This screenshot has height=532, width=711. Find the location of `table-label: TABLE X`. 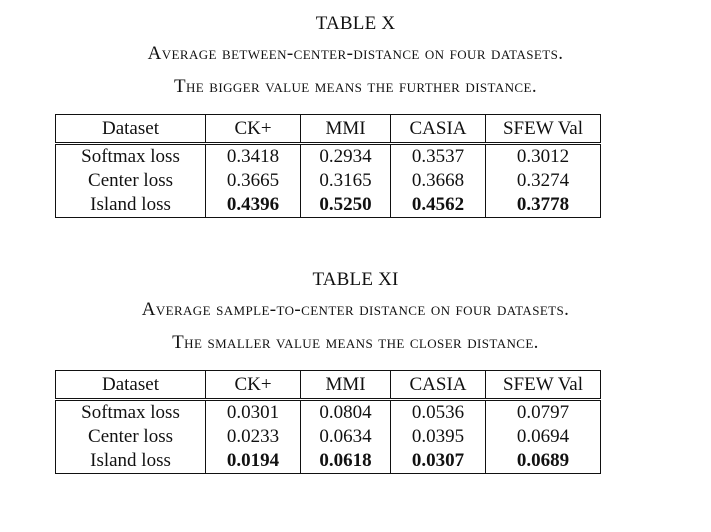

table-label: TABLE X is located at coordinates (355, 23).